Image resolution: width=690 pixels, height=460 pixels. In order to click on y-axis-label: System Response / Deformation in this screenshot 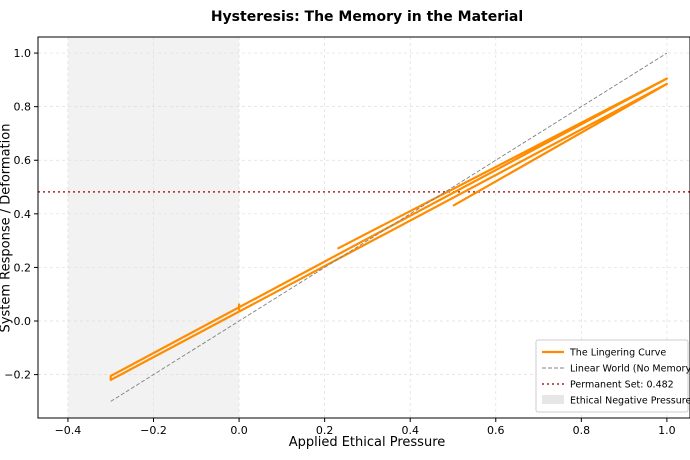, I will do `click(7, 228)`.